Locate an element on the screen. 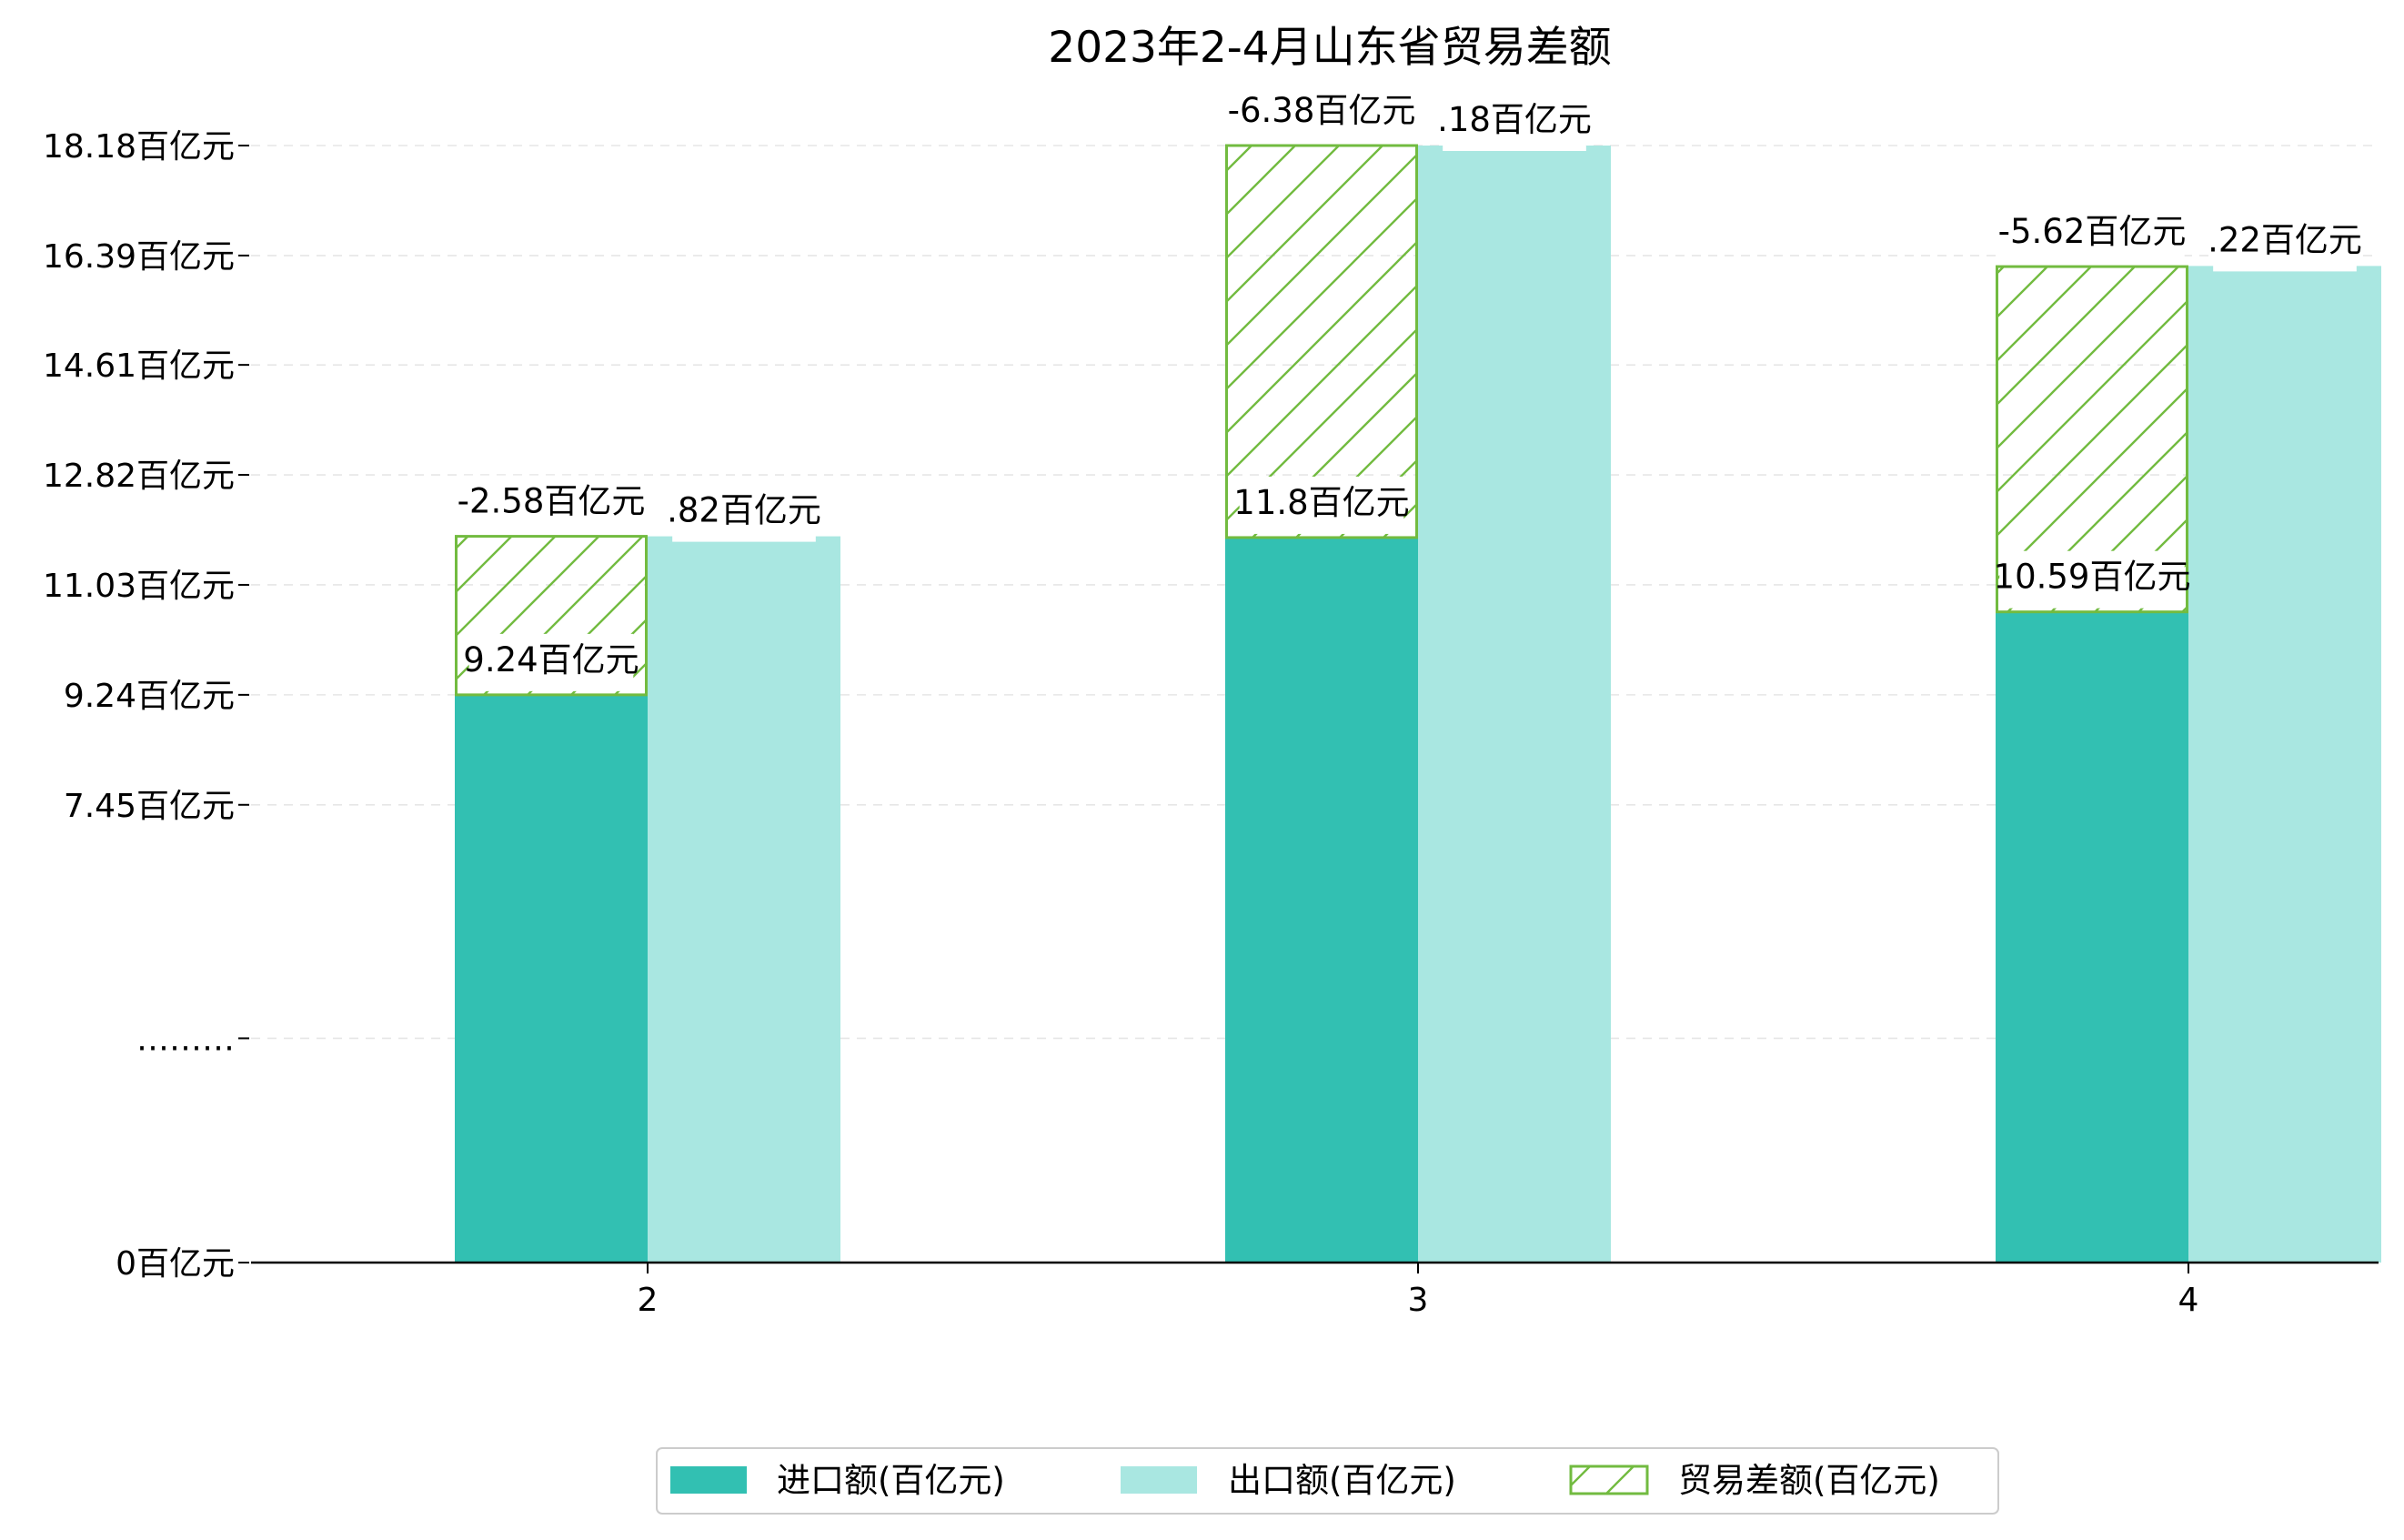 The height and width of the screenshot is (1540, 2404). export-data-label: .82百亿元 is located at coordinates (744, 513).